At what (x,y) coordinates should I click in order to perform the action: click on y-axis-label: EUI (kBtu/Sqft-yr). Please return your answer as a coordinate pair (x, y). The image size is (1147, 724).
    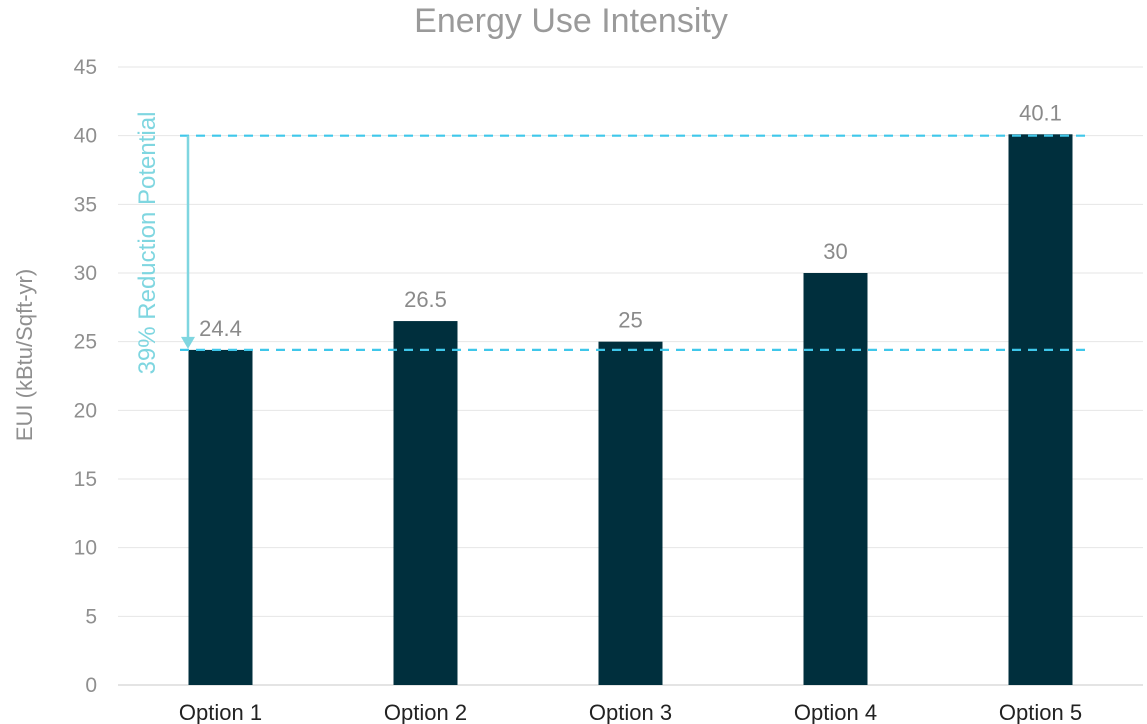
    Looking at the image, I should click on (24, 355).